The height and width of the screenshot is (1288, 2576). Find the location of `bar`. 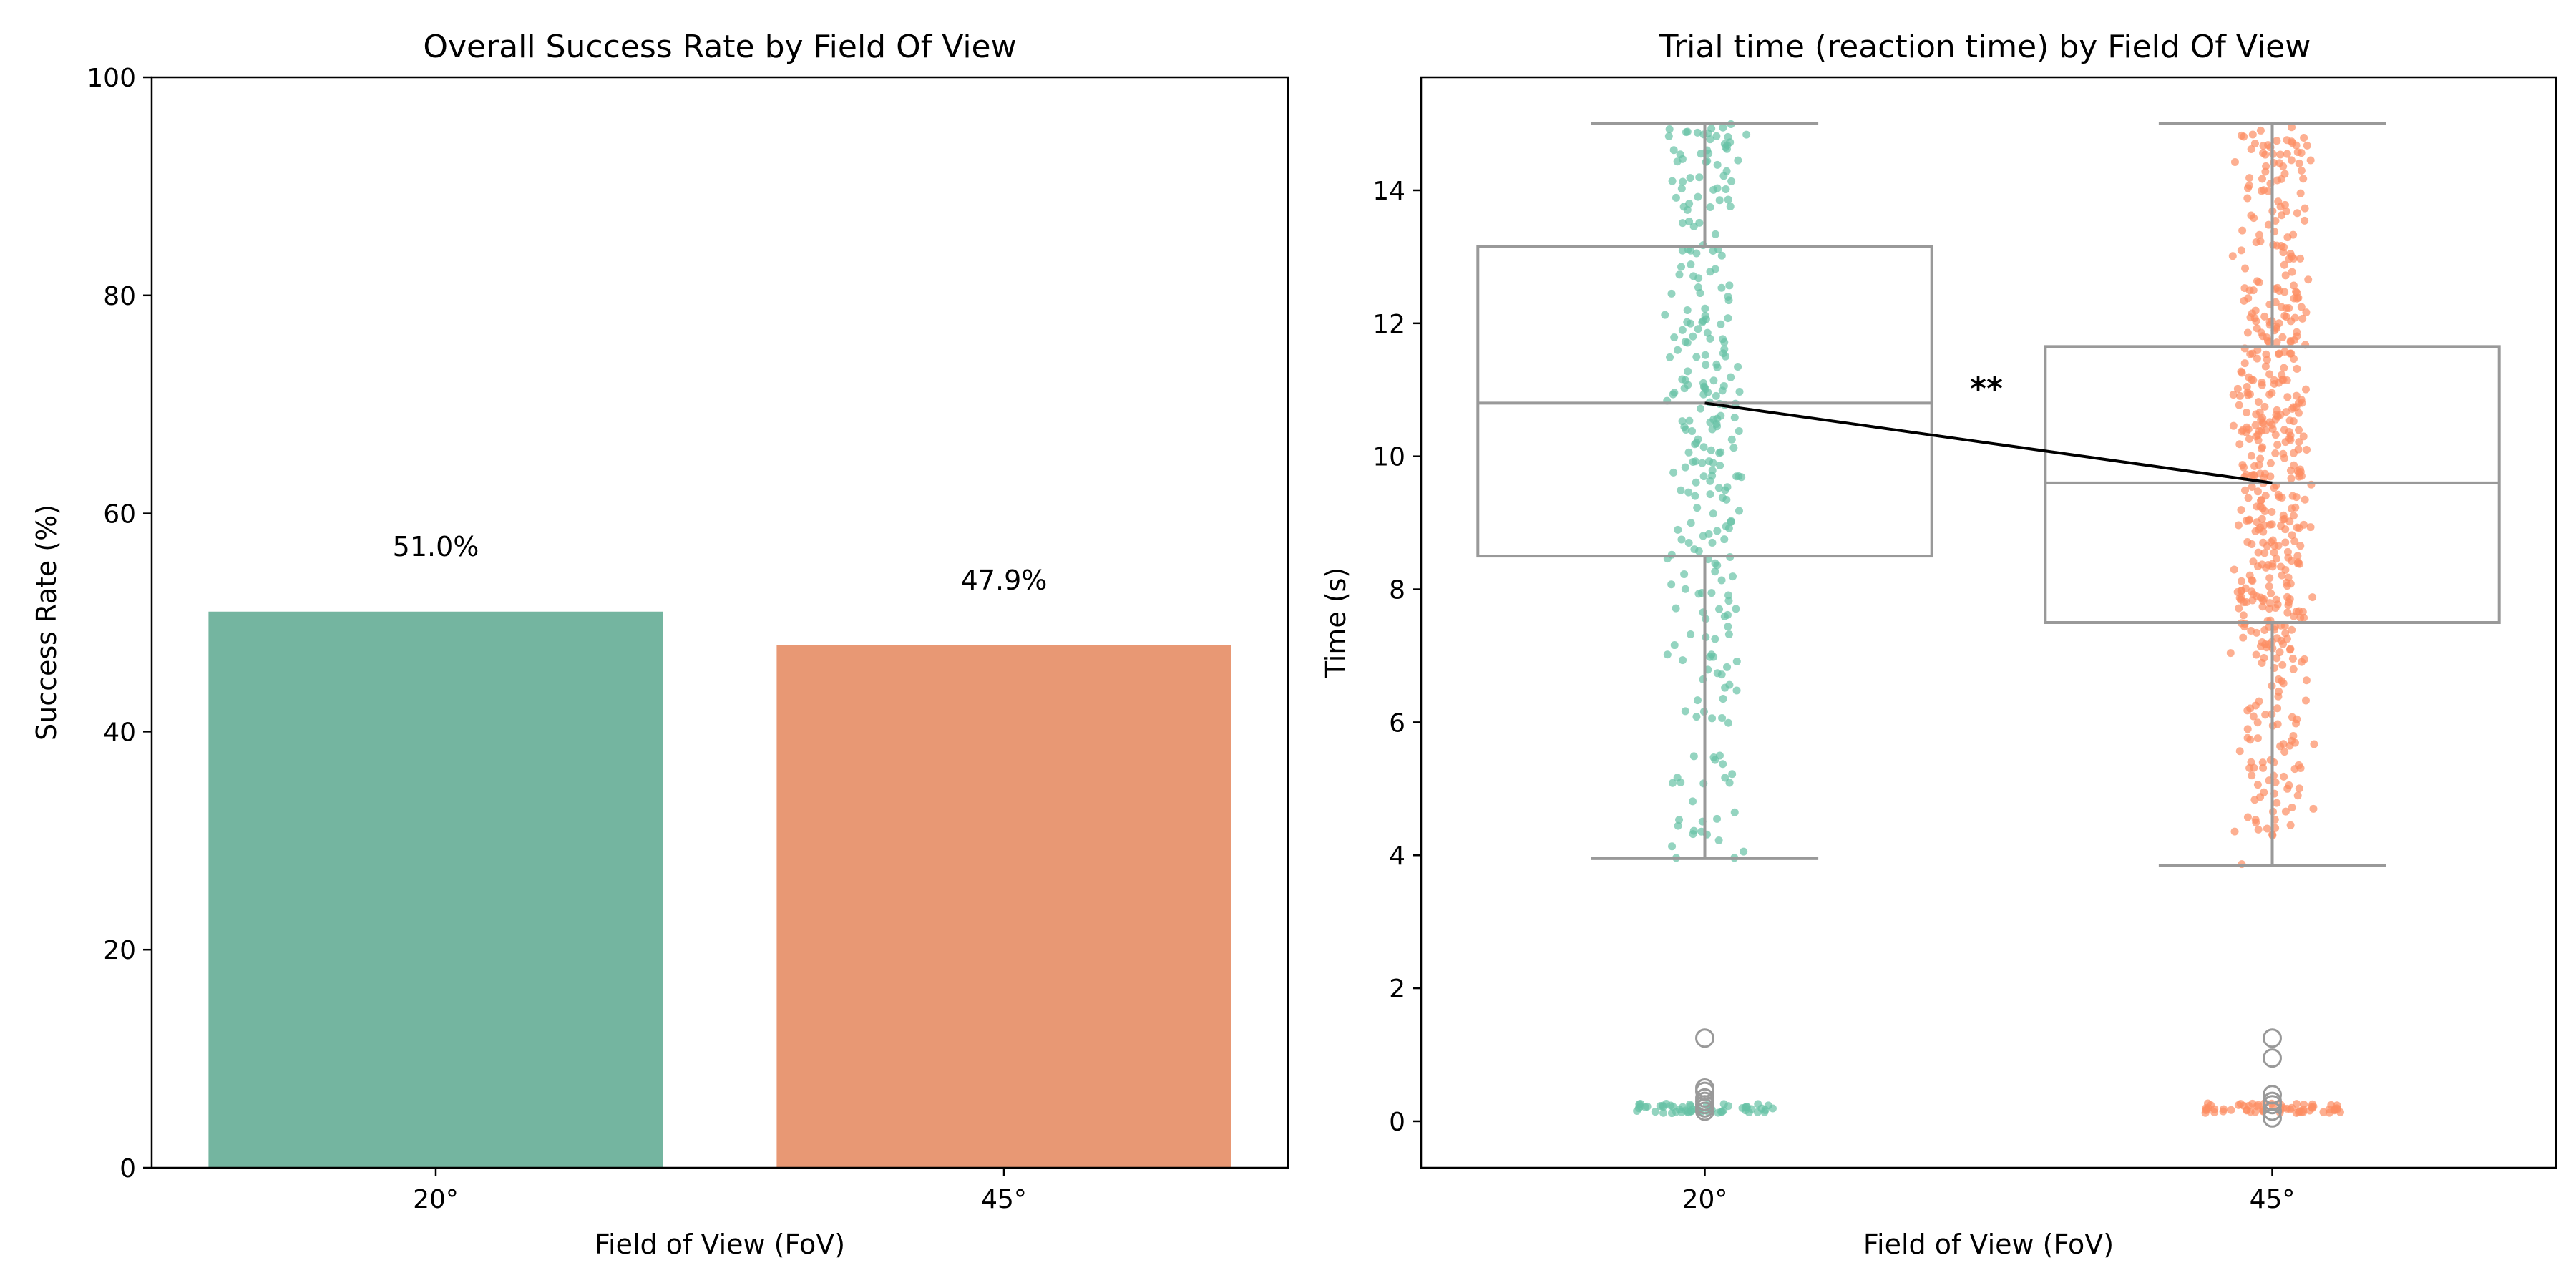

bar is located at coordinates (1003, 906).